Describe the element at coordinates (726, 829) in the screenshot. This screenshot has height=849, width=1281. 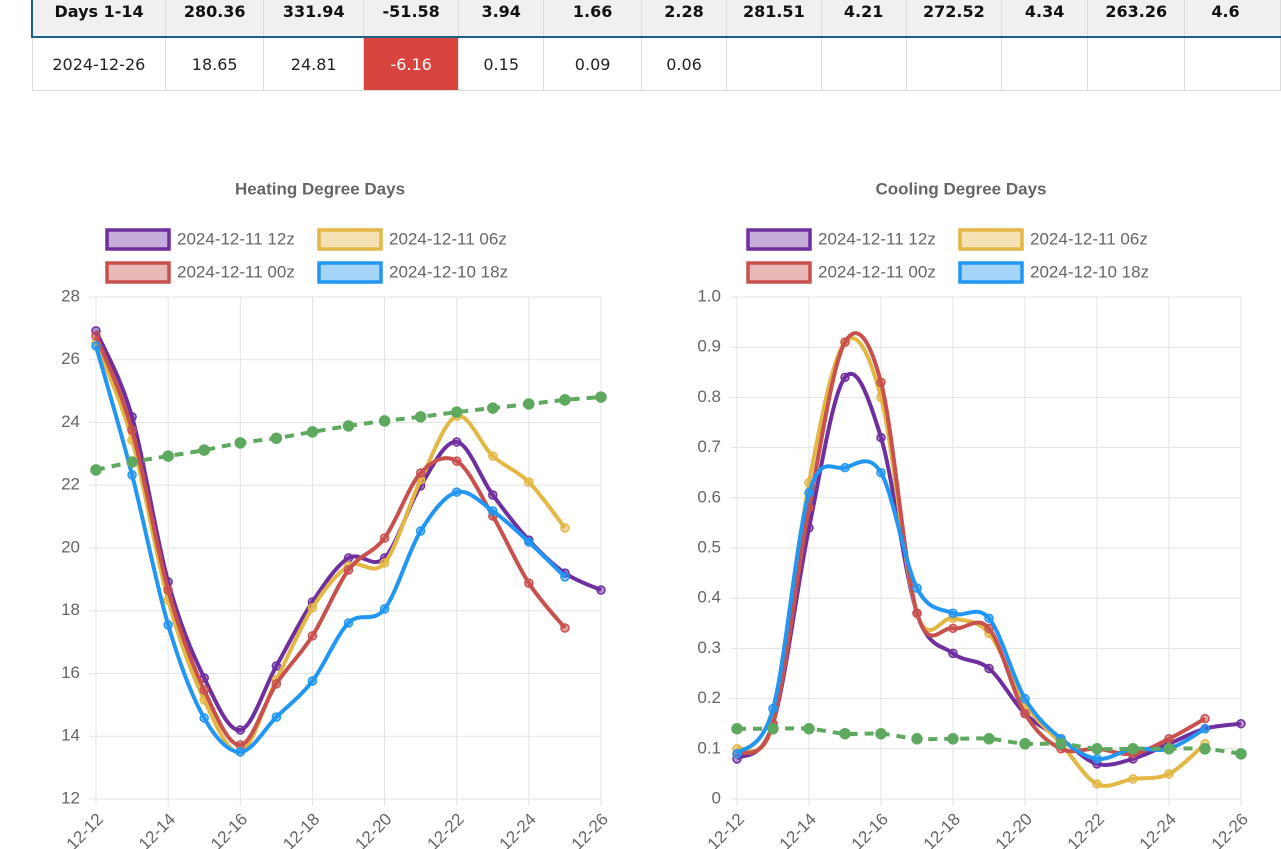
I see `x-tick-label: 12-12` at that location.